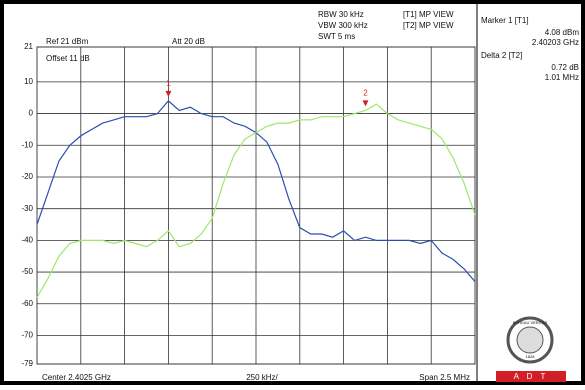 Image resolution: width=585 pixels, height=390 pixels. What do you see at coordinates (562, 77) in the screenshot?
I see `marker2-freq: 1.01 MHz` at bounding box center [562, 77].